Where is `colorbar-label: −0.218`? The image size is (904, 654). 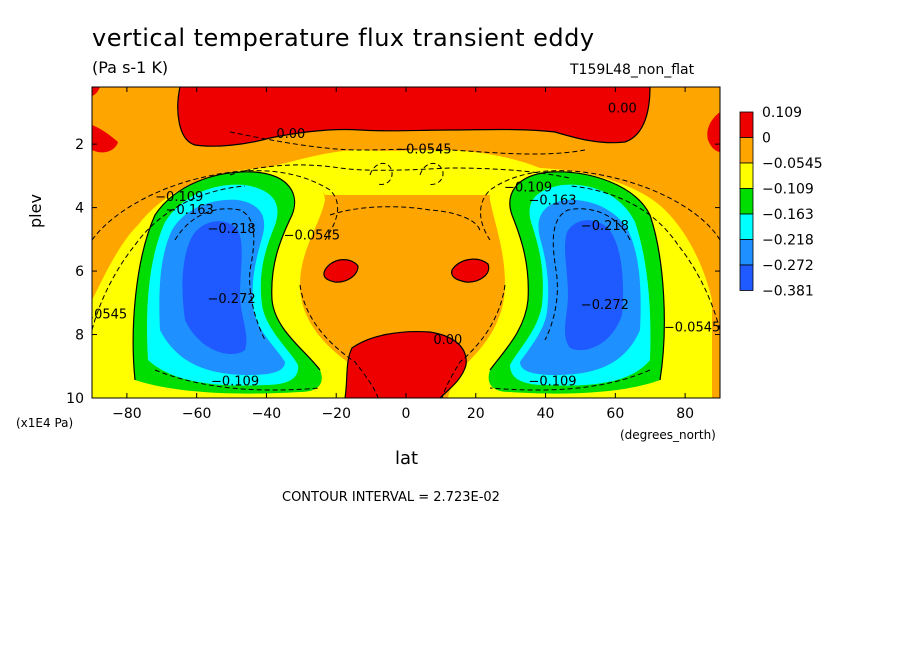
colorbar-label: −0.218 is located at coordinates (788, 241).